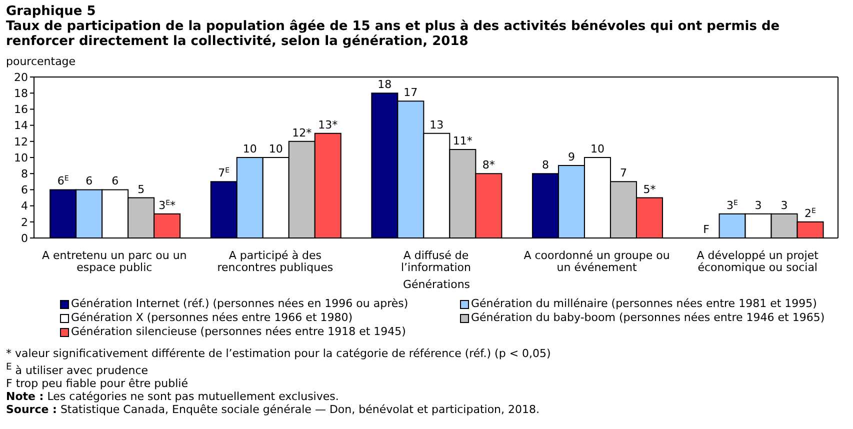 The width and height of the screenshot is (853, 429). What do you see at coordinates (275, 261) in the screenshot?
I see `x-tick-label: A participé à des rencontres publiques` at bounding box center [275, 261].